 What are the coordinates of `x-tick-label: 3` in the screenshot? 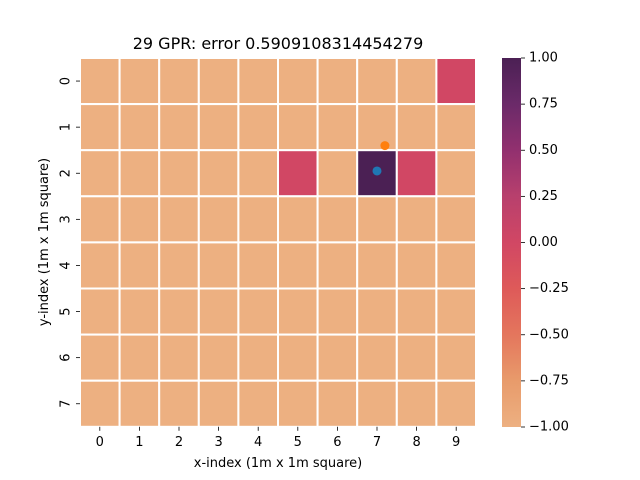 It's located at (218, 442).